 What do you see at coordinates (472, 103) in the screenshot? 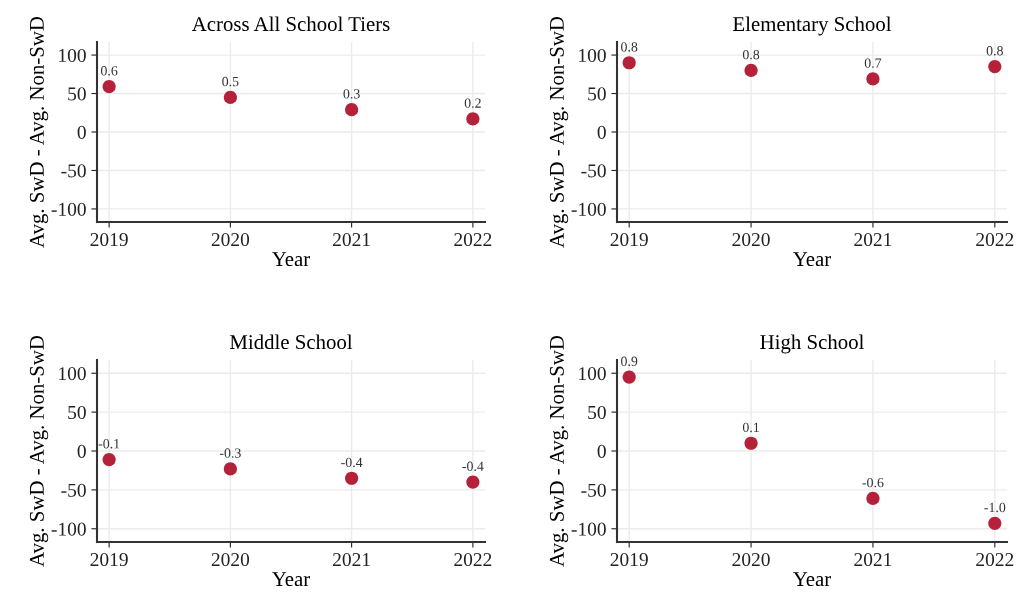
I see `annotation: 0.2` at bounding box center [472, 103].